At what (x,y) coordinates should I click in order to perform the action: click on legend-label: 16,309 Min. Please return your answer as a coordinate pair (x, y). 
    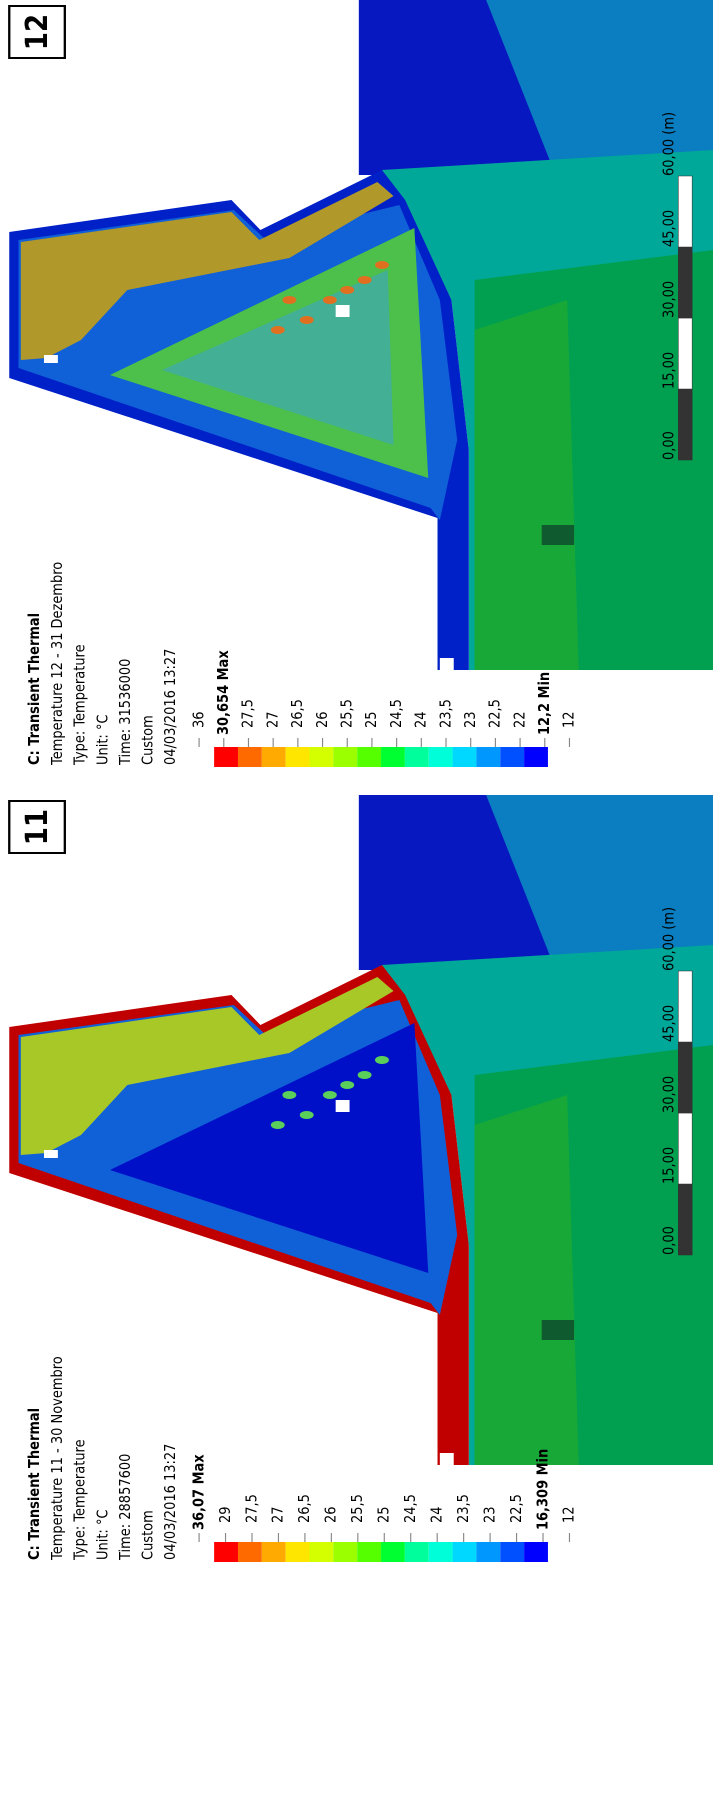
    Looking at the image, I should click on (542, 1489).